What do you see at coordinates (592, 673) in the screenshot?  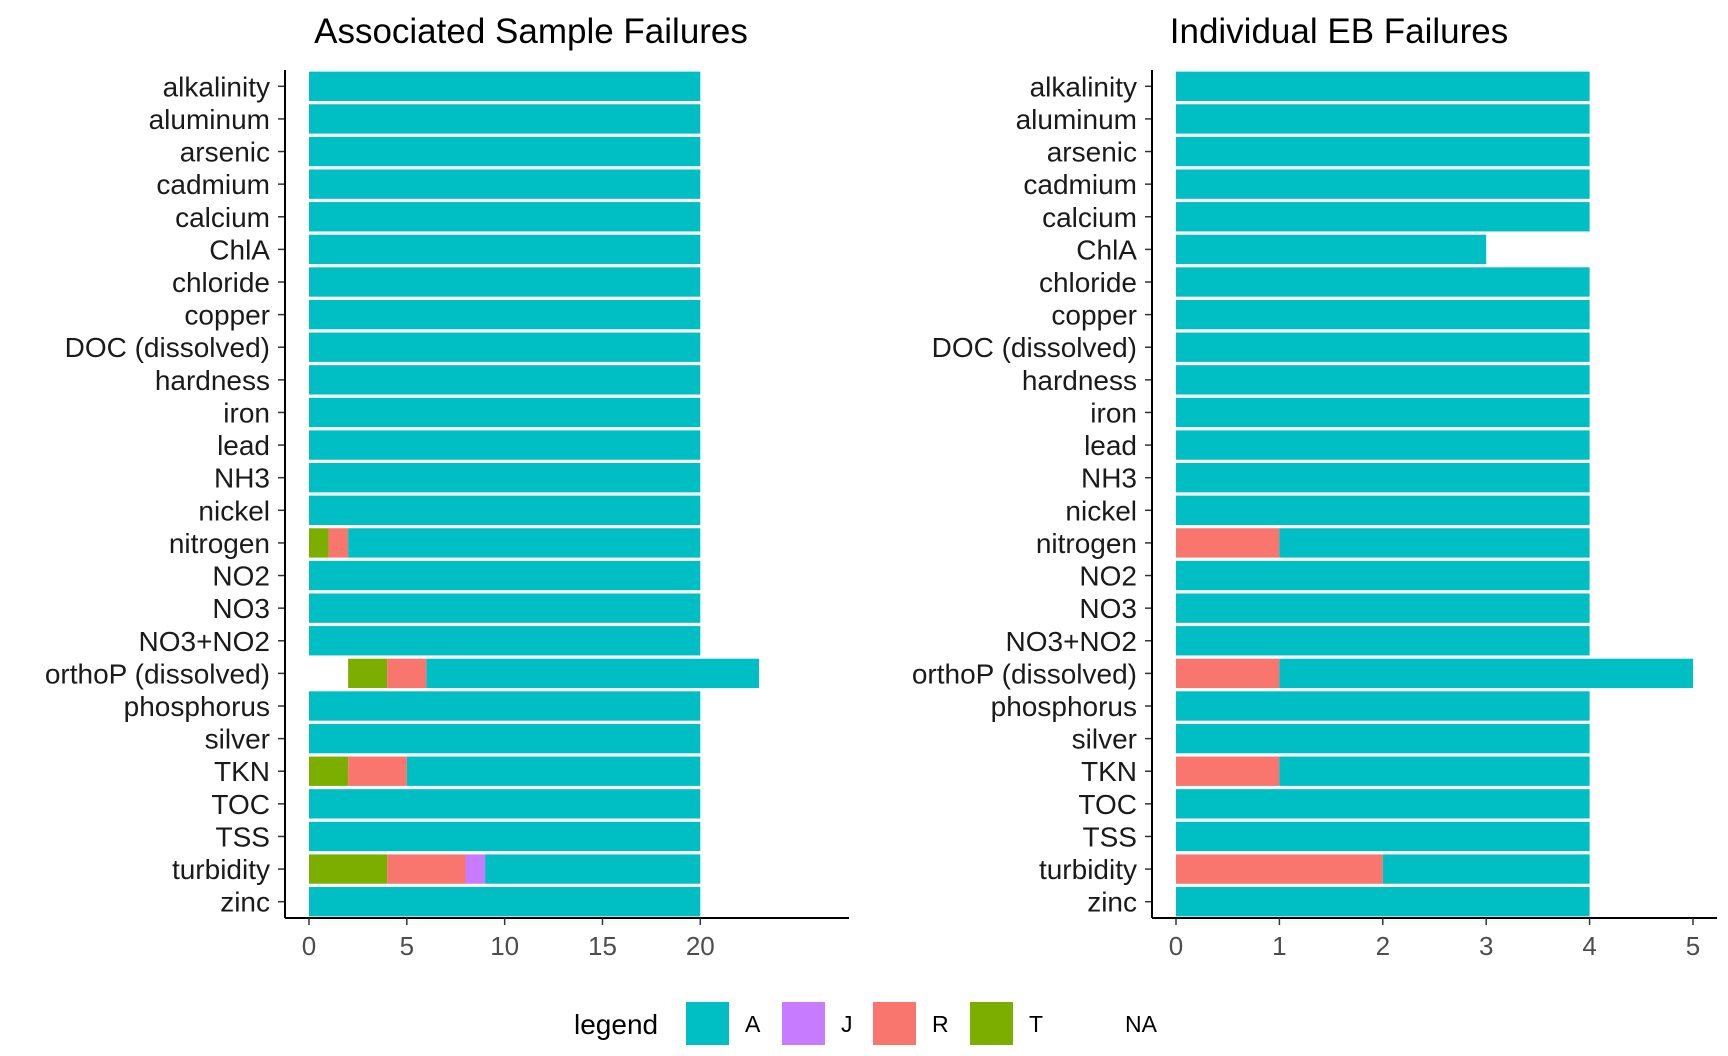 I see `bar-orthop-dissolved-a` at bounding box center [592, 673].